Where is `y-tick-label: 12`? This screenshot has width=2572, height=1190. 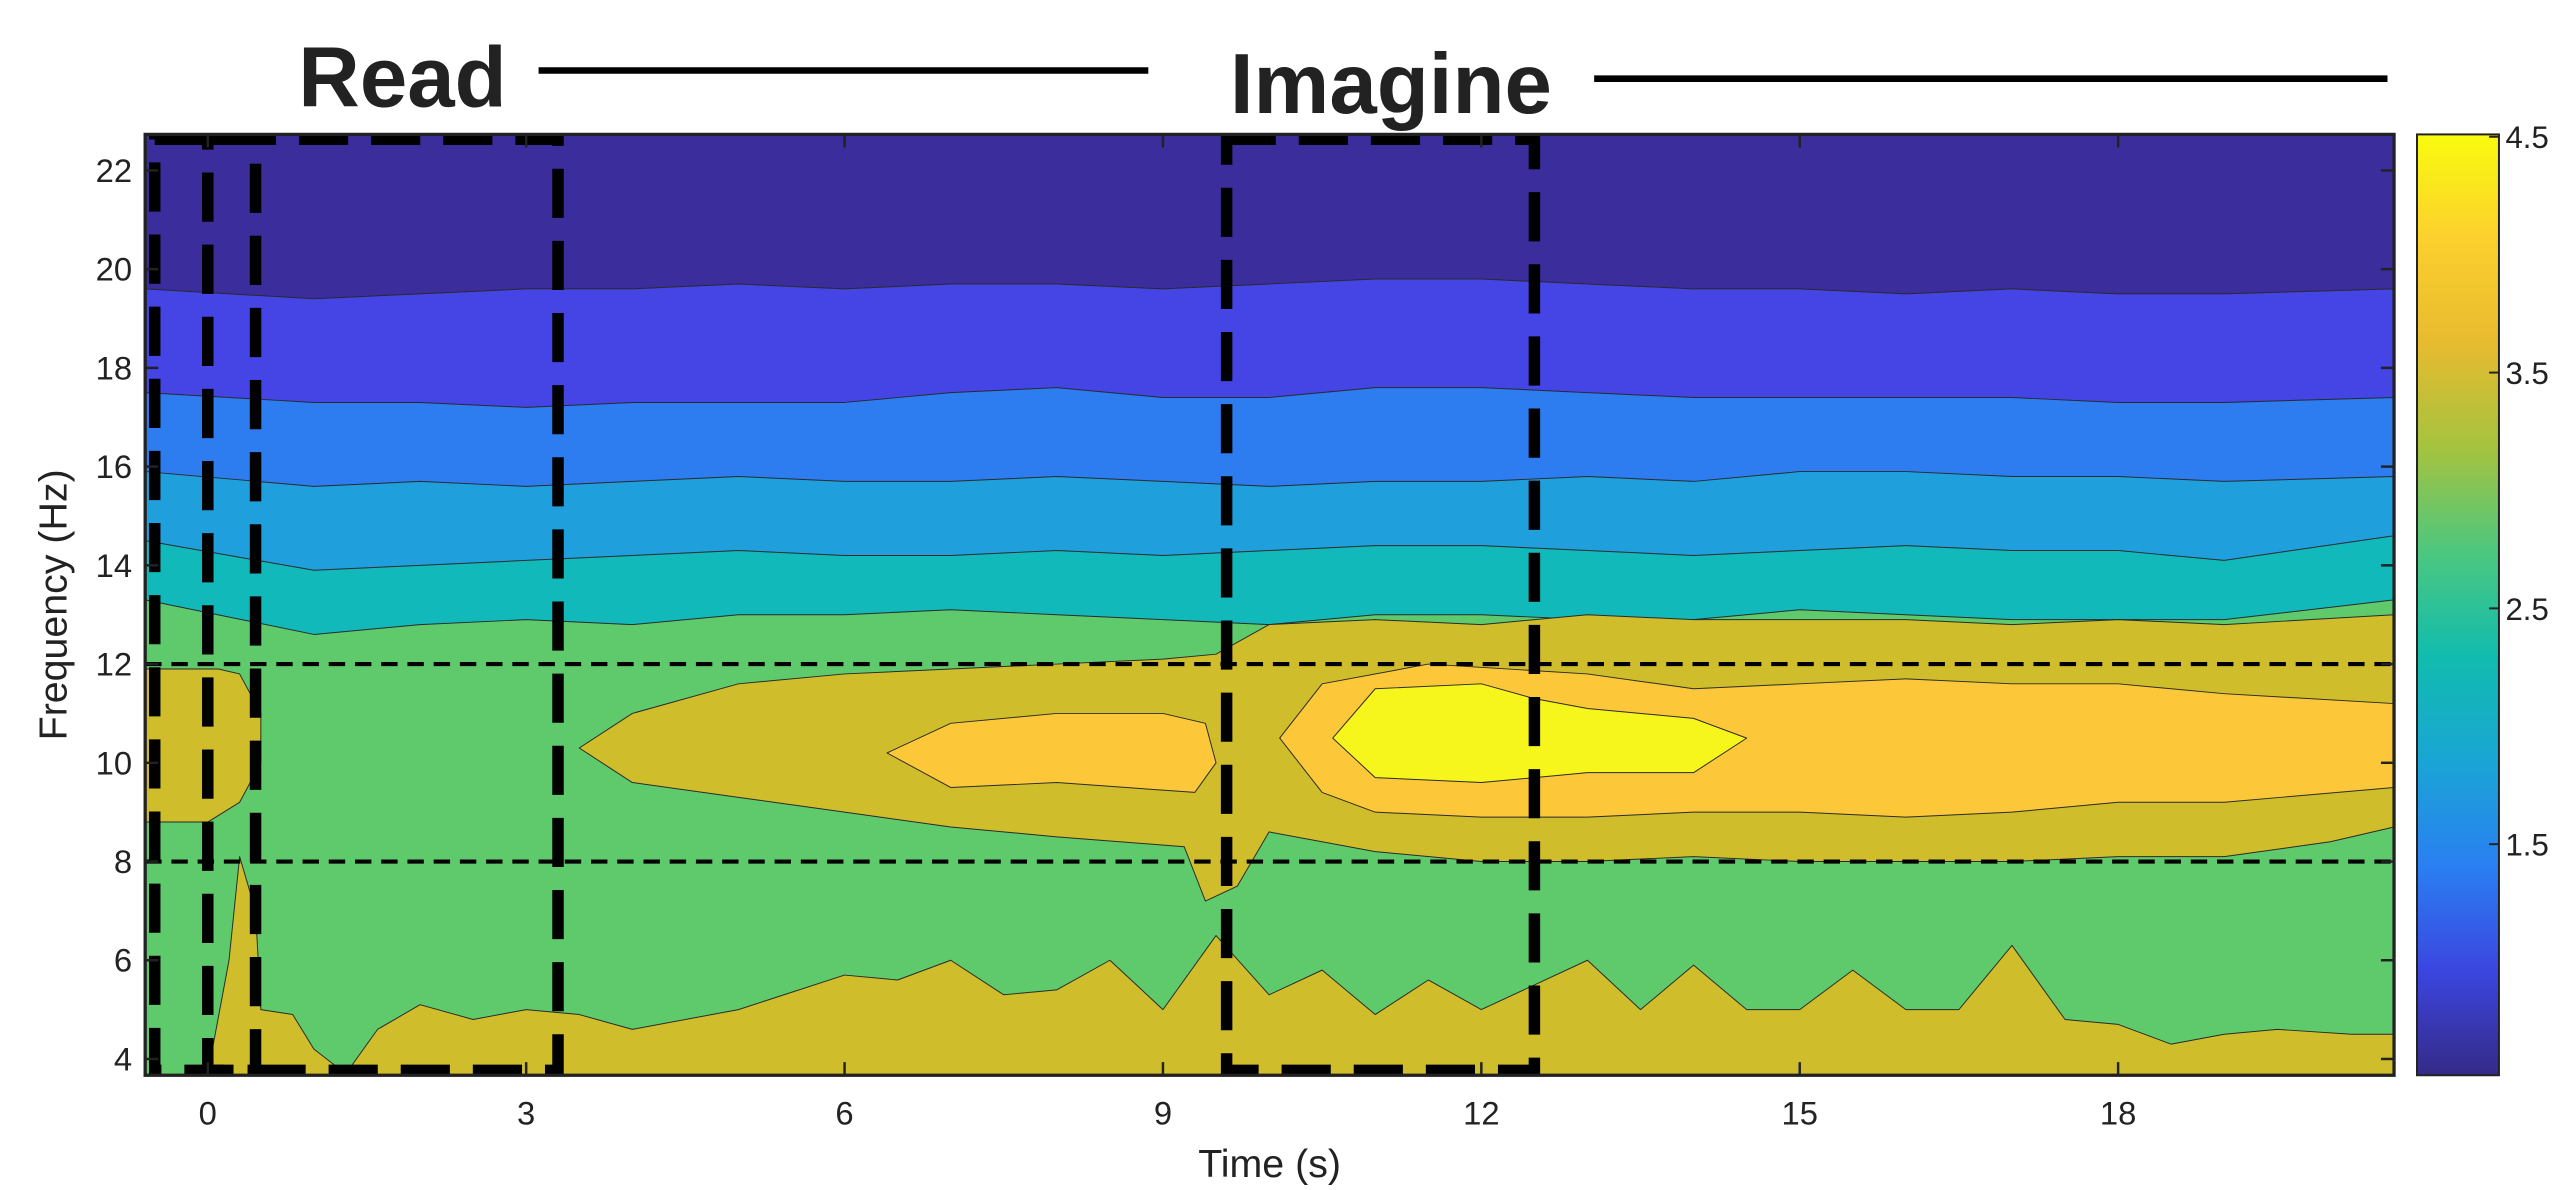
y-tick-label: 12 is located at coordinates (114, 664).